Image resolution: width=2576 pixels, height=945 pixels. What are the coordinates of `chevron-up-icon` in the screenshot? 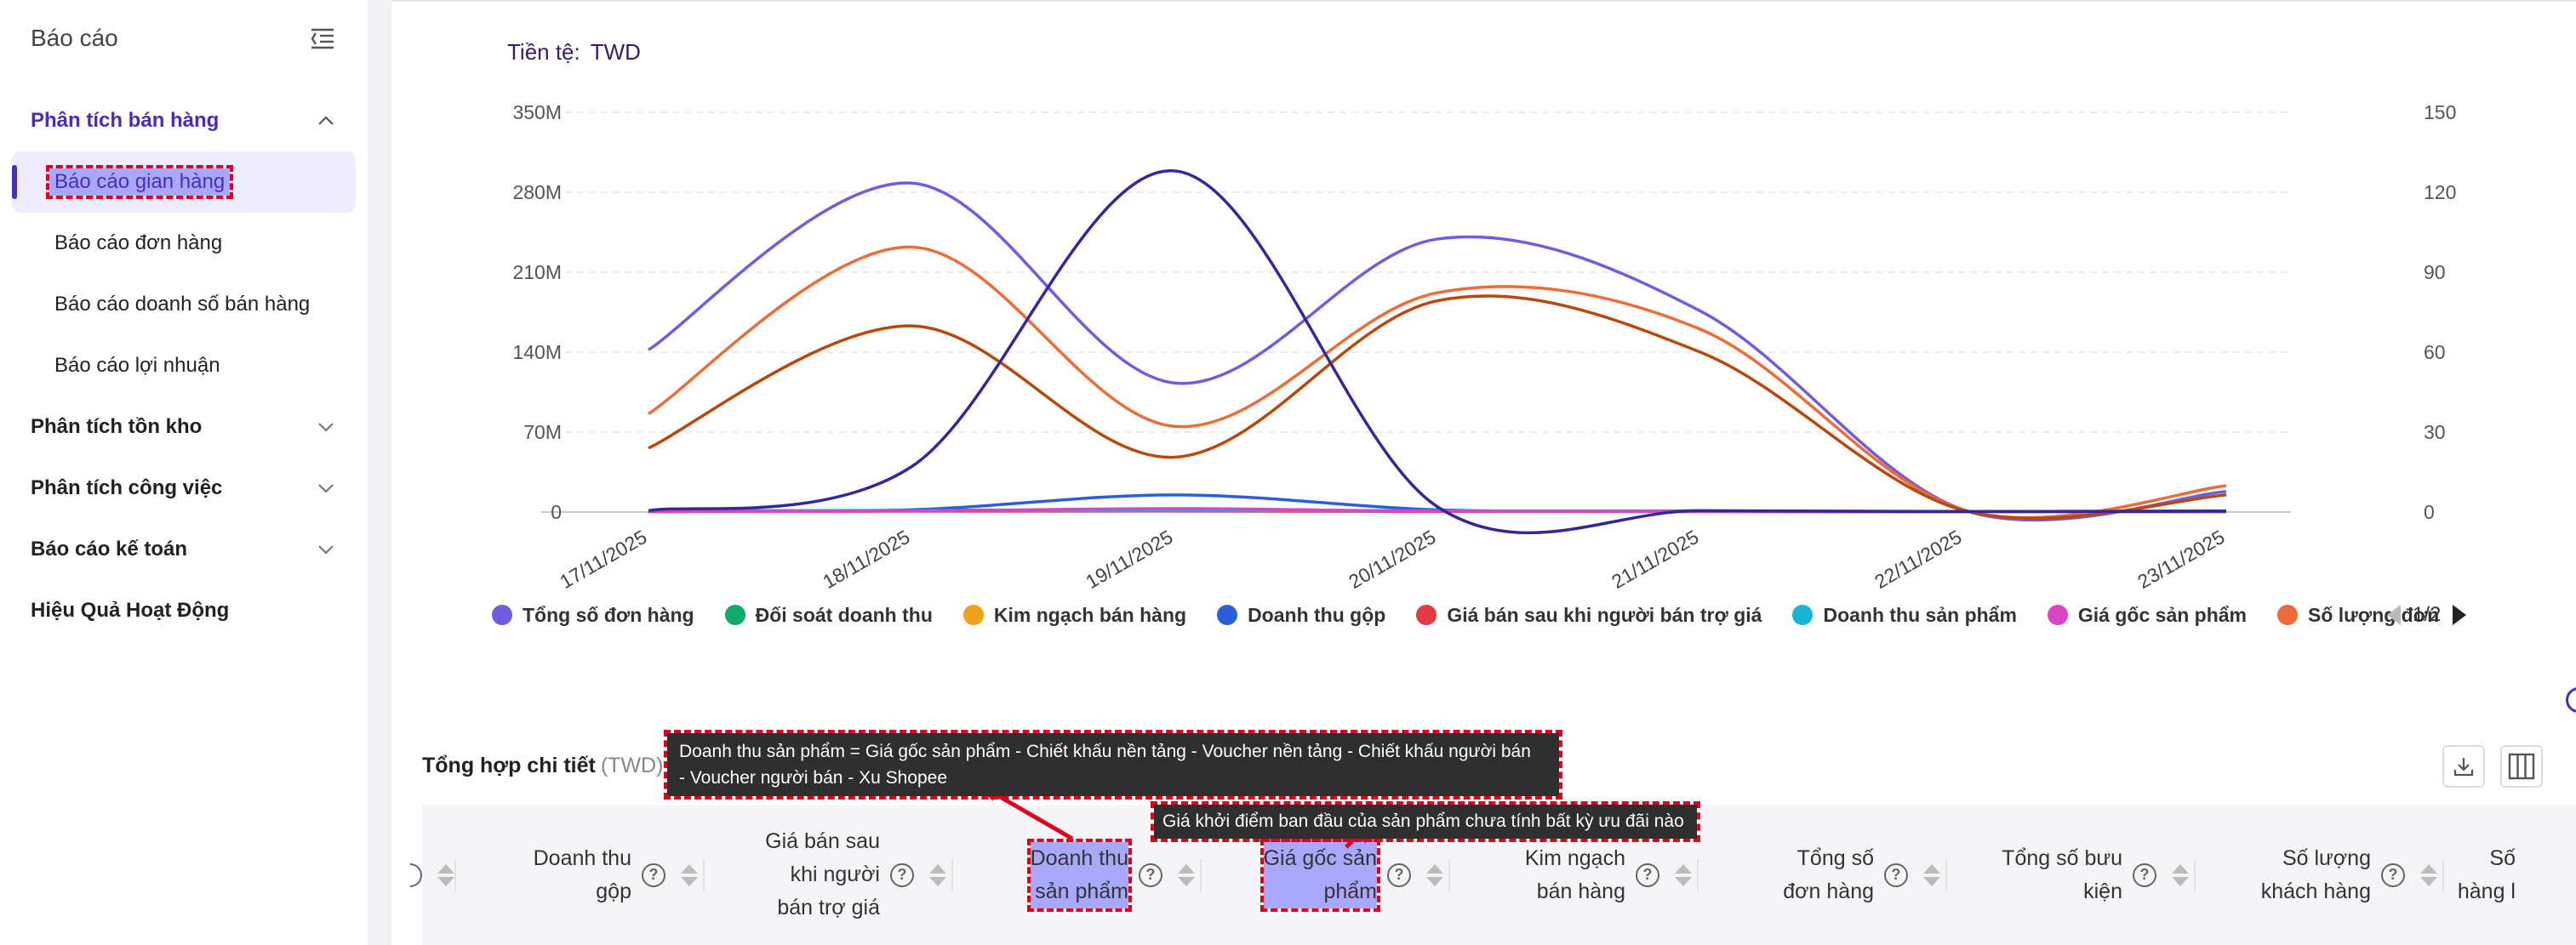 It's located at (326, 120).